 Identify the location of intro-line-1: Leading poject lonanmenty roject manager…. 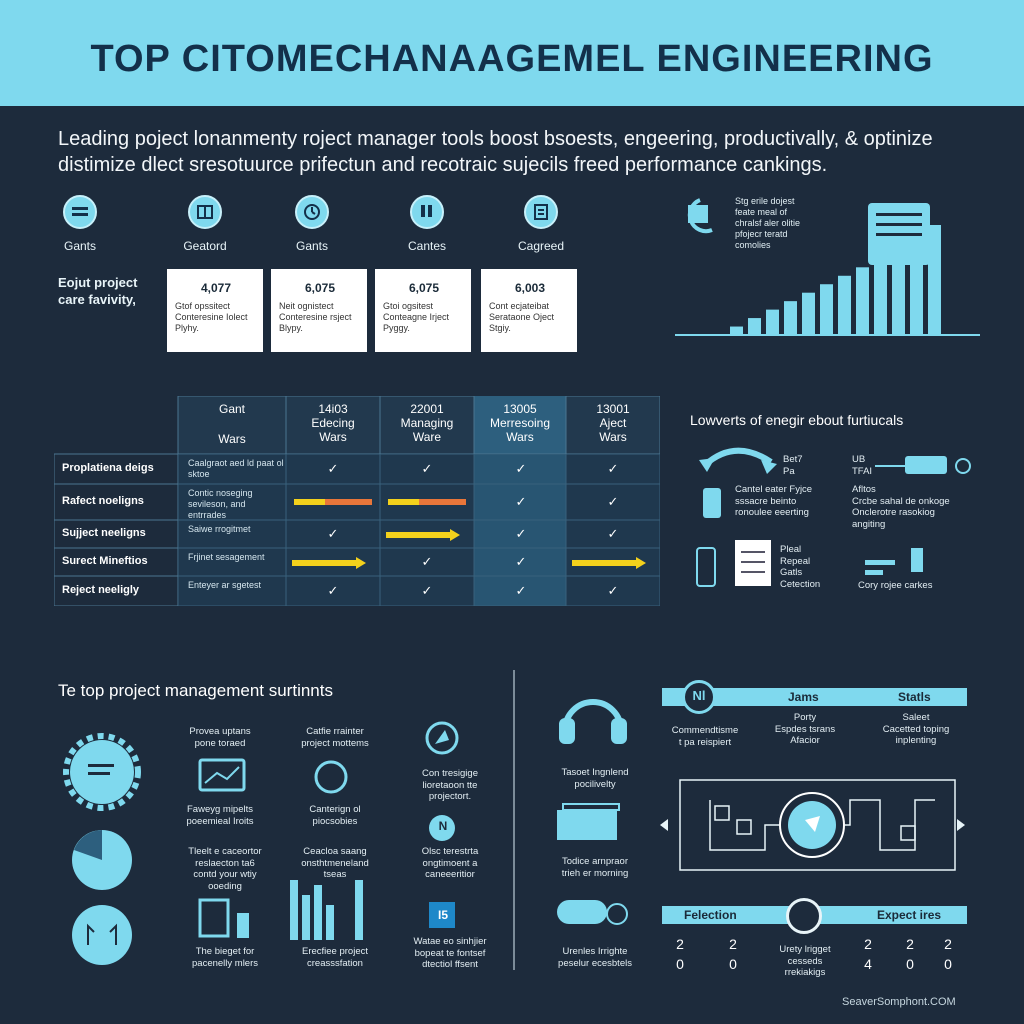
(495, 139).